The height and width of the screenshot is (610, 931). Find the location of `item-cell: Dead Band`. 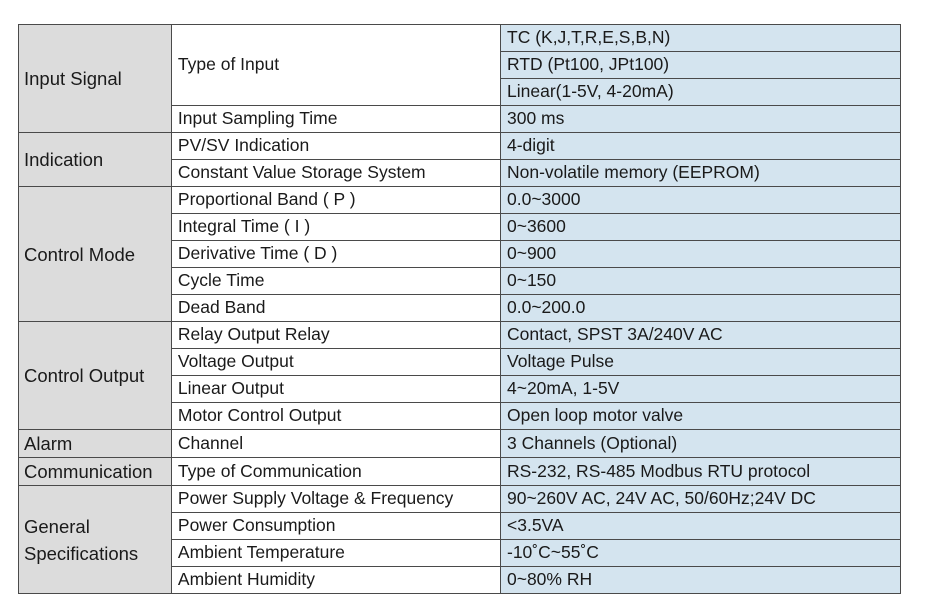

item-cell: Dead Band is located at coordinates (336, 308).